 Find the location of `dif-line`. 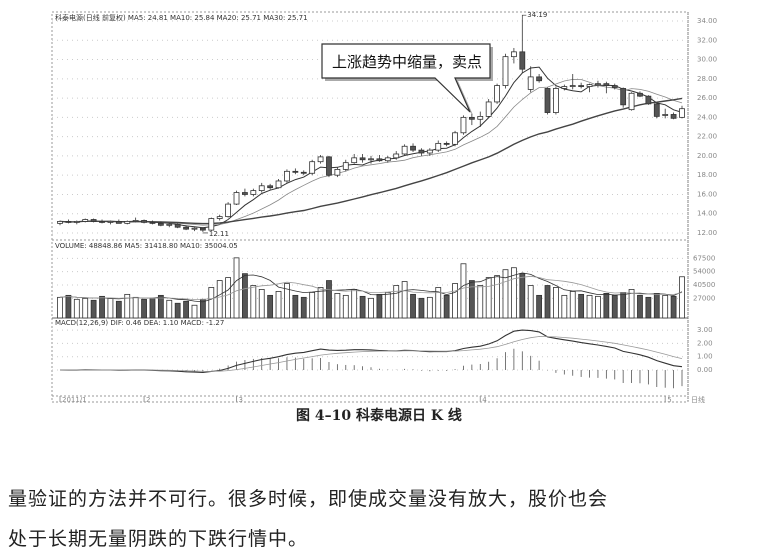

dif-line is located at coordinates (371, 351).